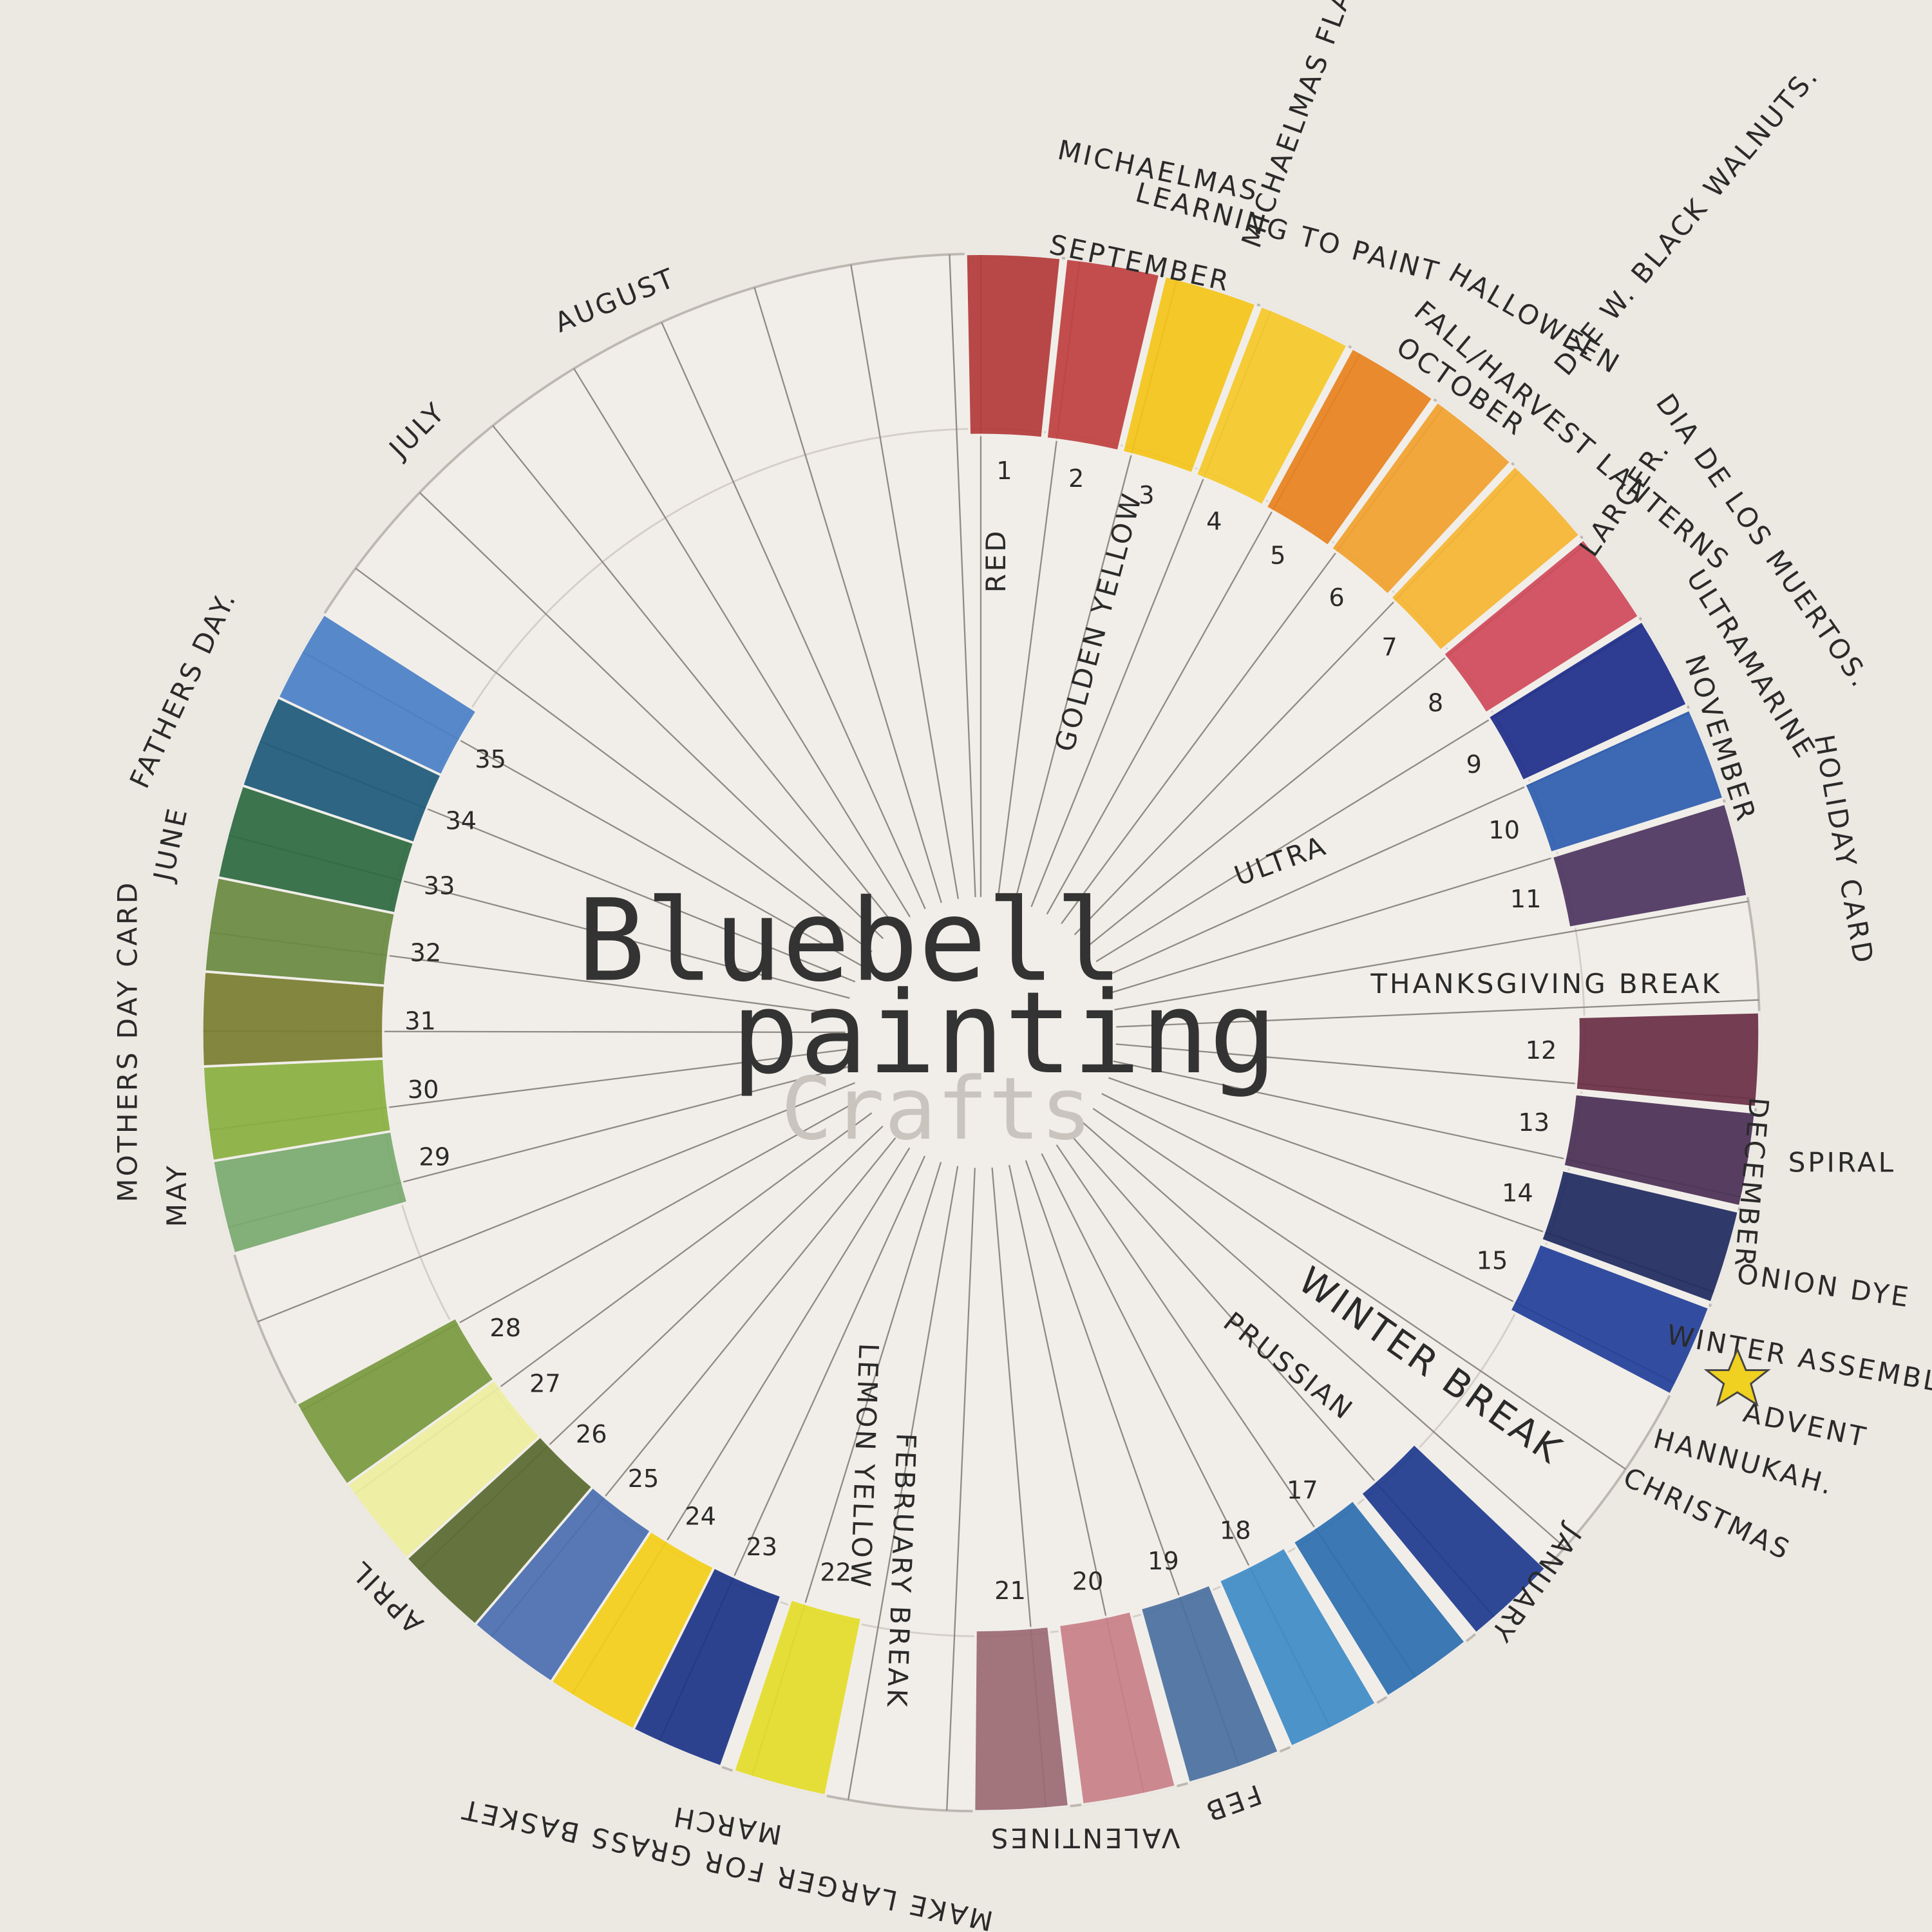  What do you see at coordinates (1163, 1562) in the screenshot?
I see `swatch-number: 19` at bounding box center [1163, 1562].